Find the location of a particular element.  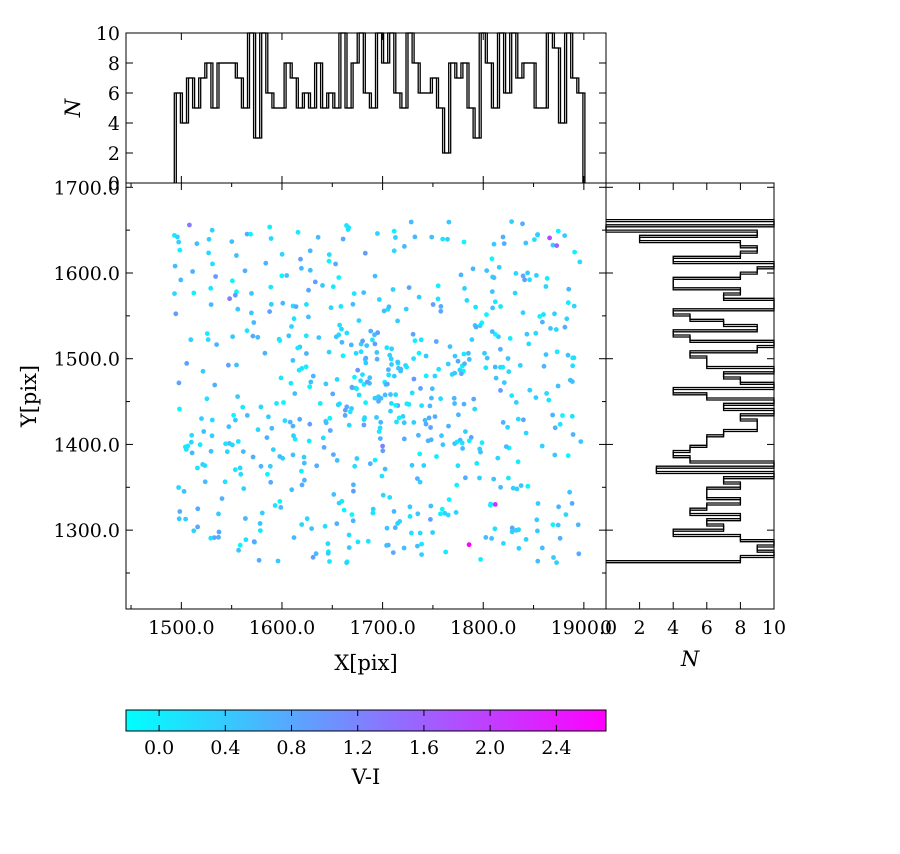

scatter-y-tick-label: 1600.0 is located at coordinates (87, 274).